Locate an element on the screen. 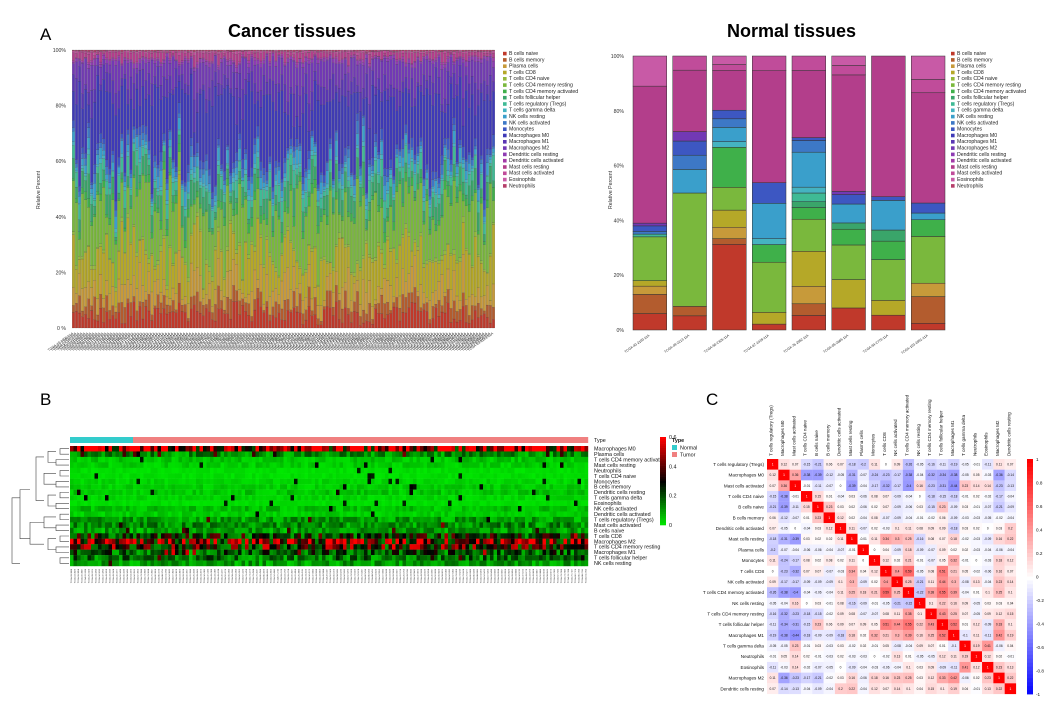  legend-entry: Macrophages M0 is located at coordinates (529, 136).